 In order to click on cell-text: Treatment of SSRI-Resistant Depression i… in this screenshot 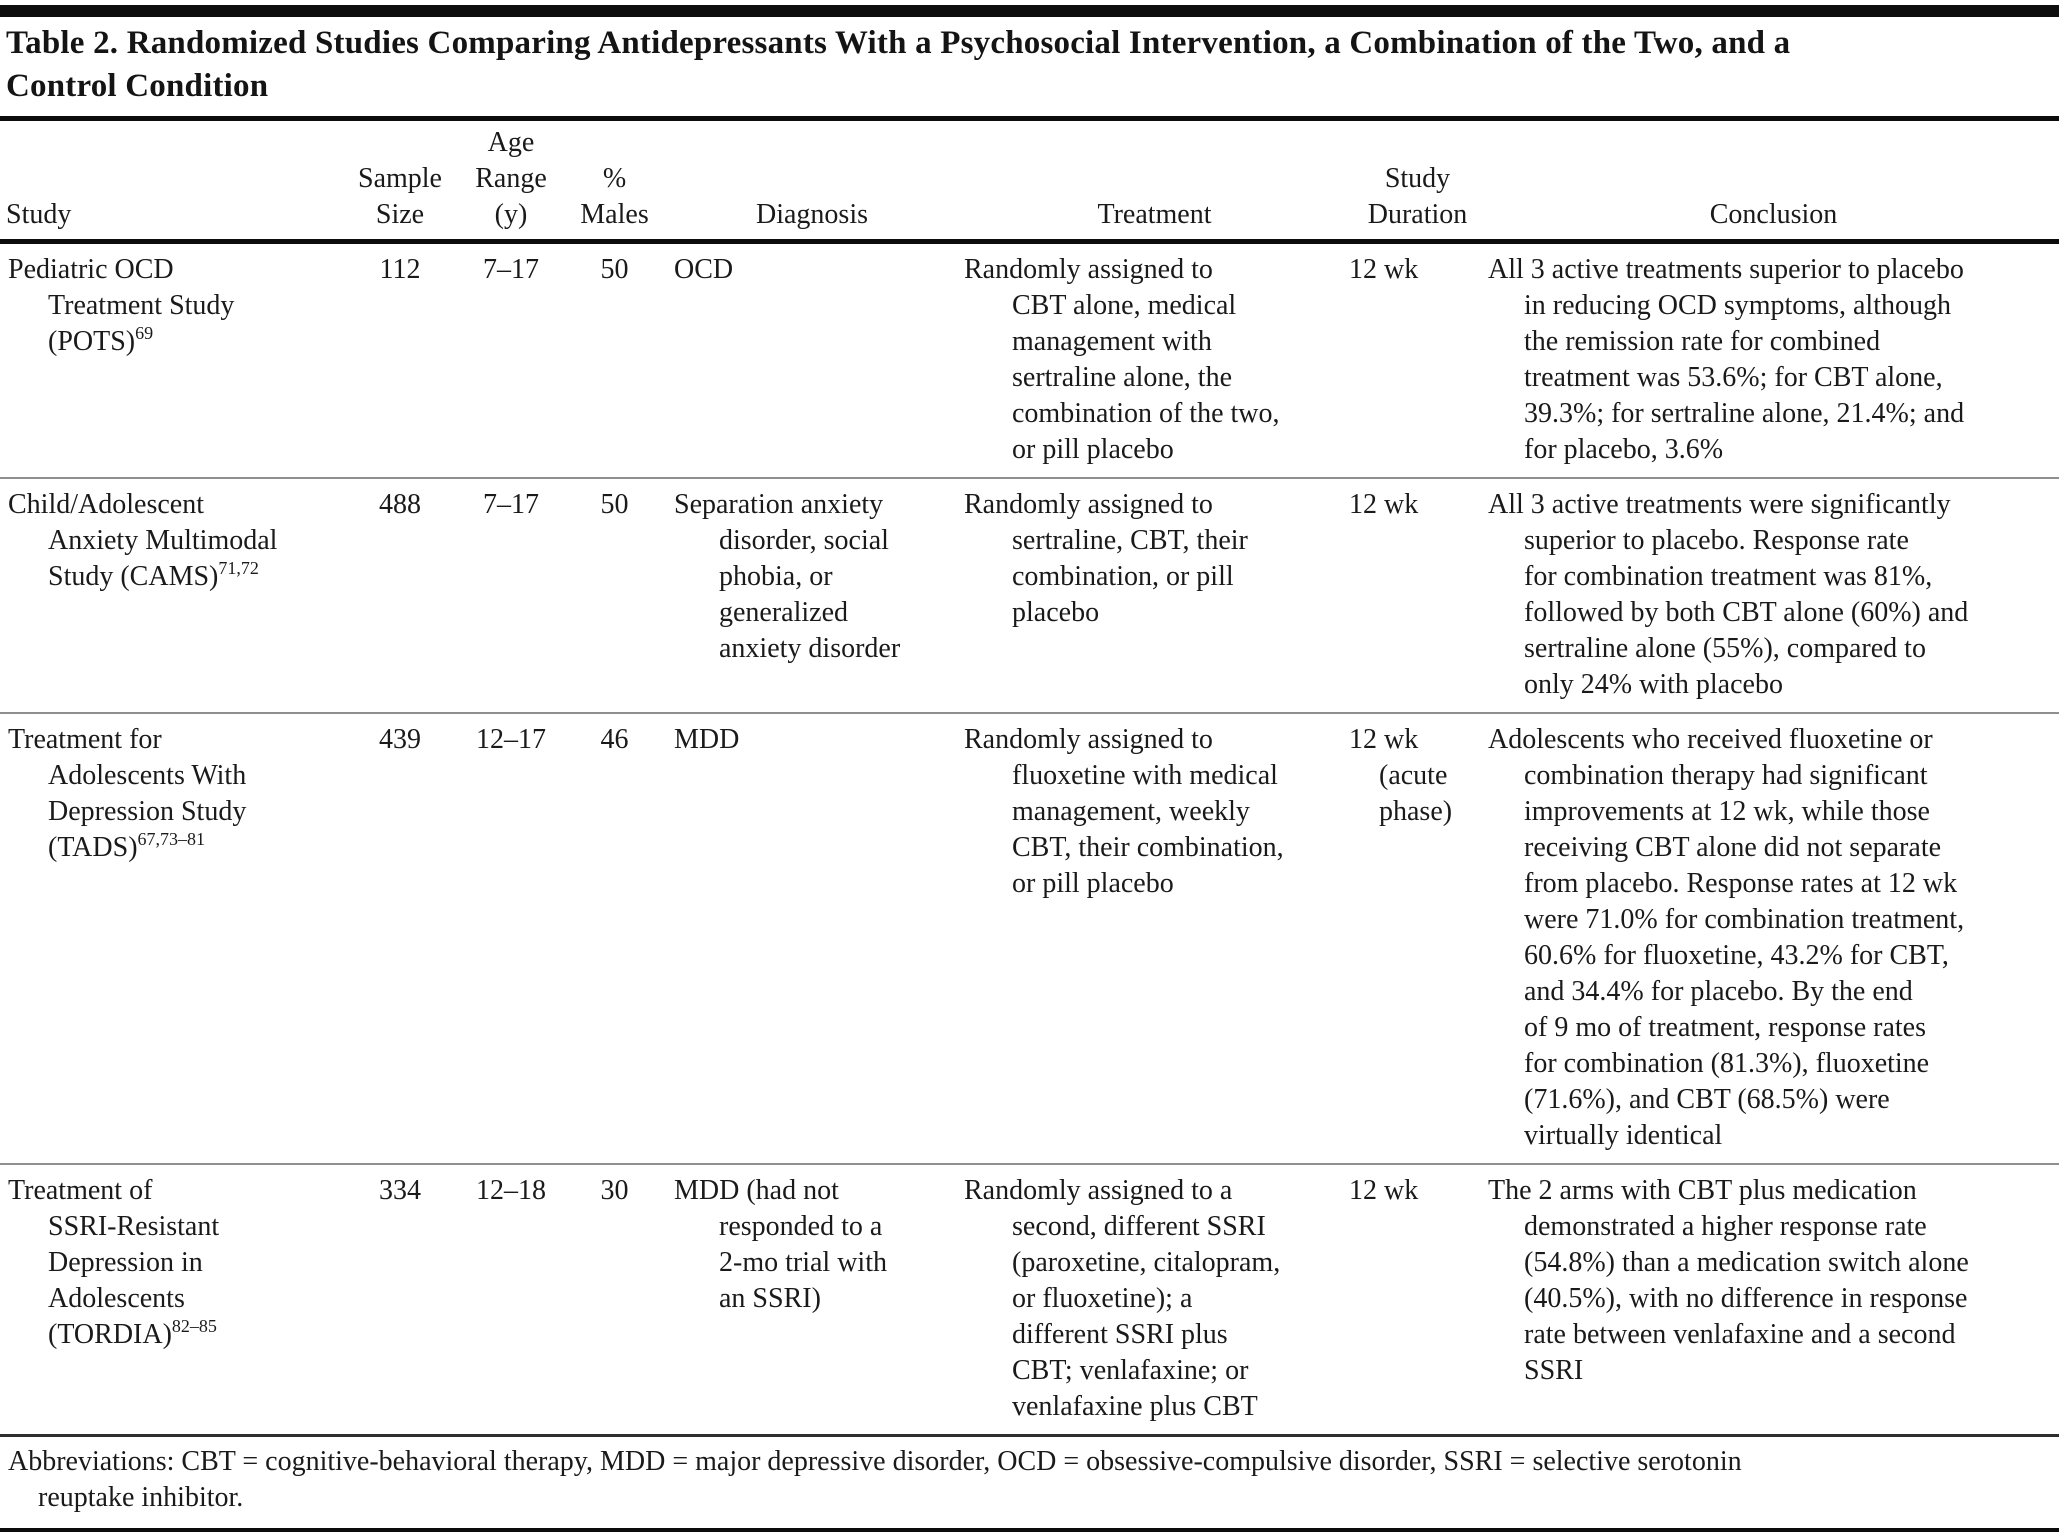, I will do `click(114, 1262)`.